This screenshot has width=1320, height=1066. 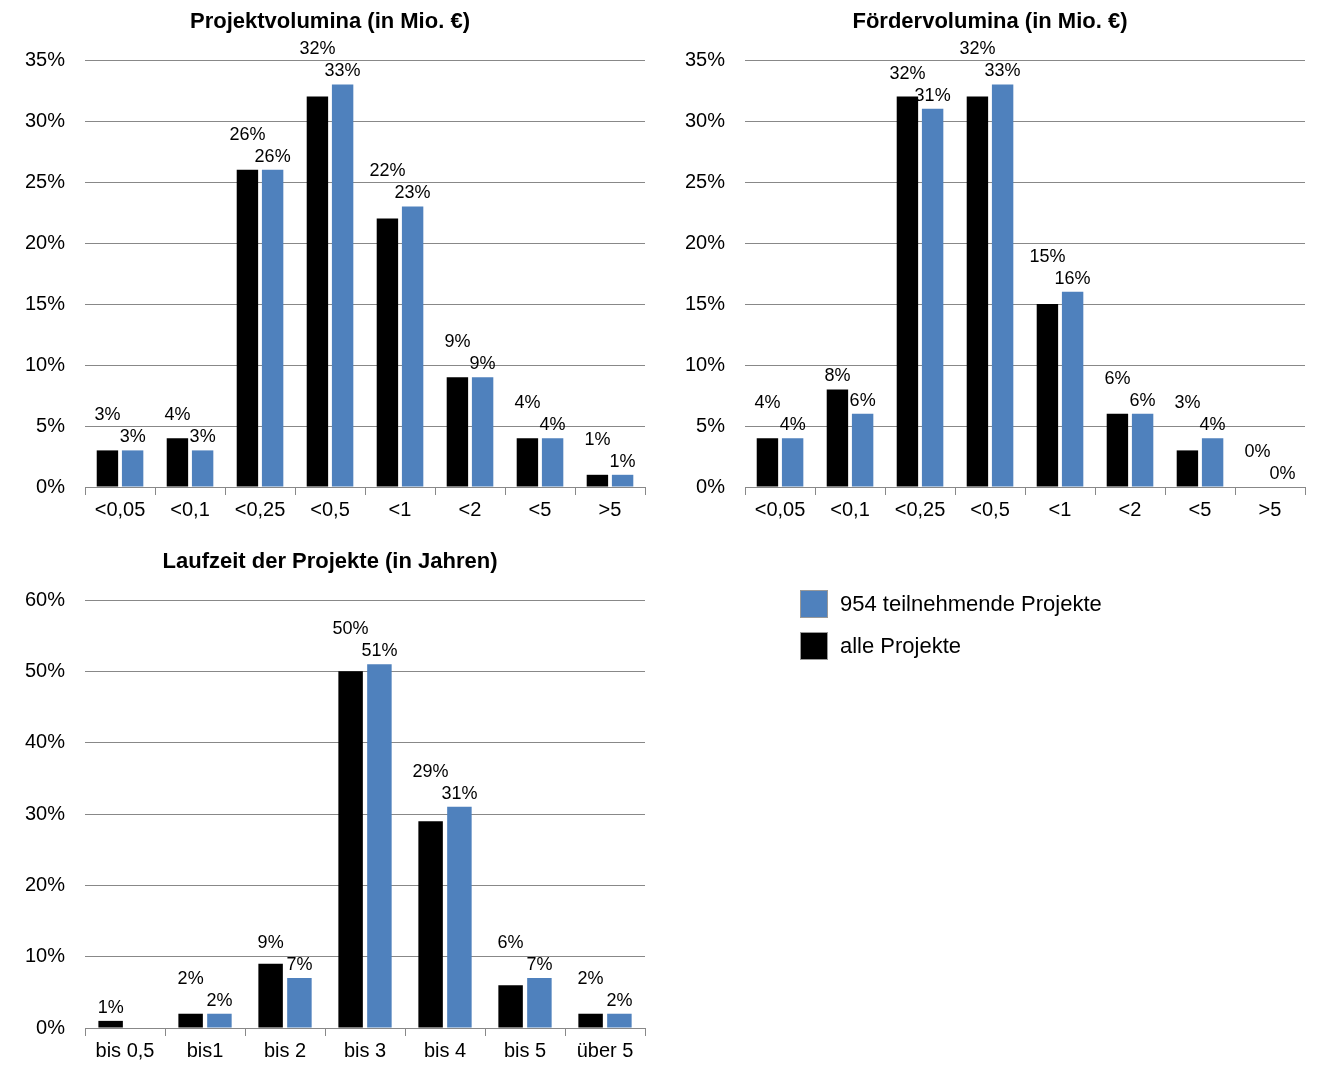 What do you see at coordinates (1002, 70) in the screenshot?
I see `data-label: 33%` at bounding box center [1002, 70].